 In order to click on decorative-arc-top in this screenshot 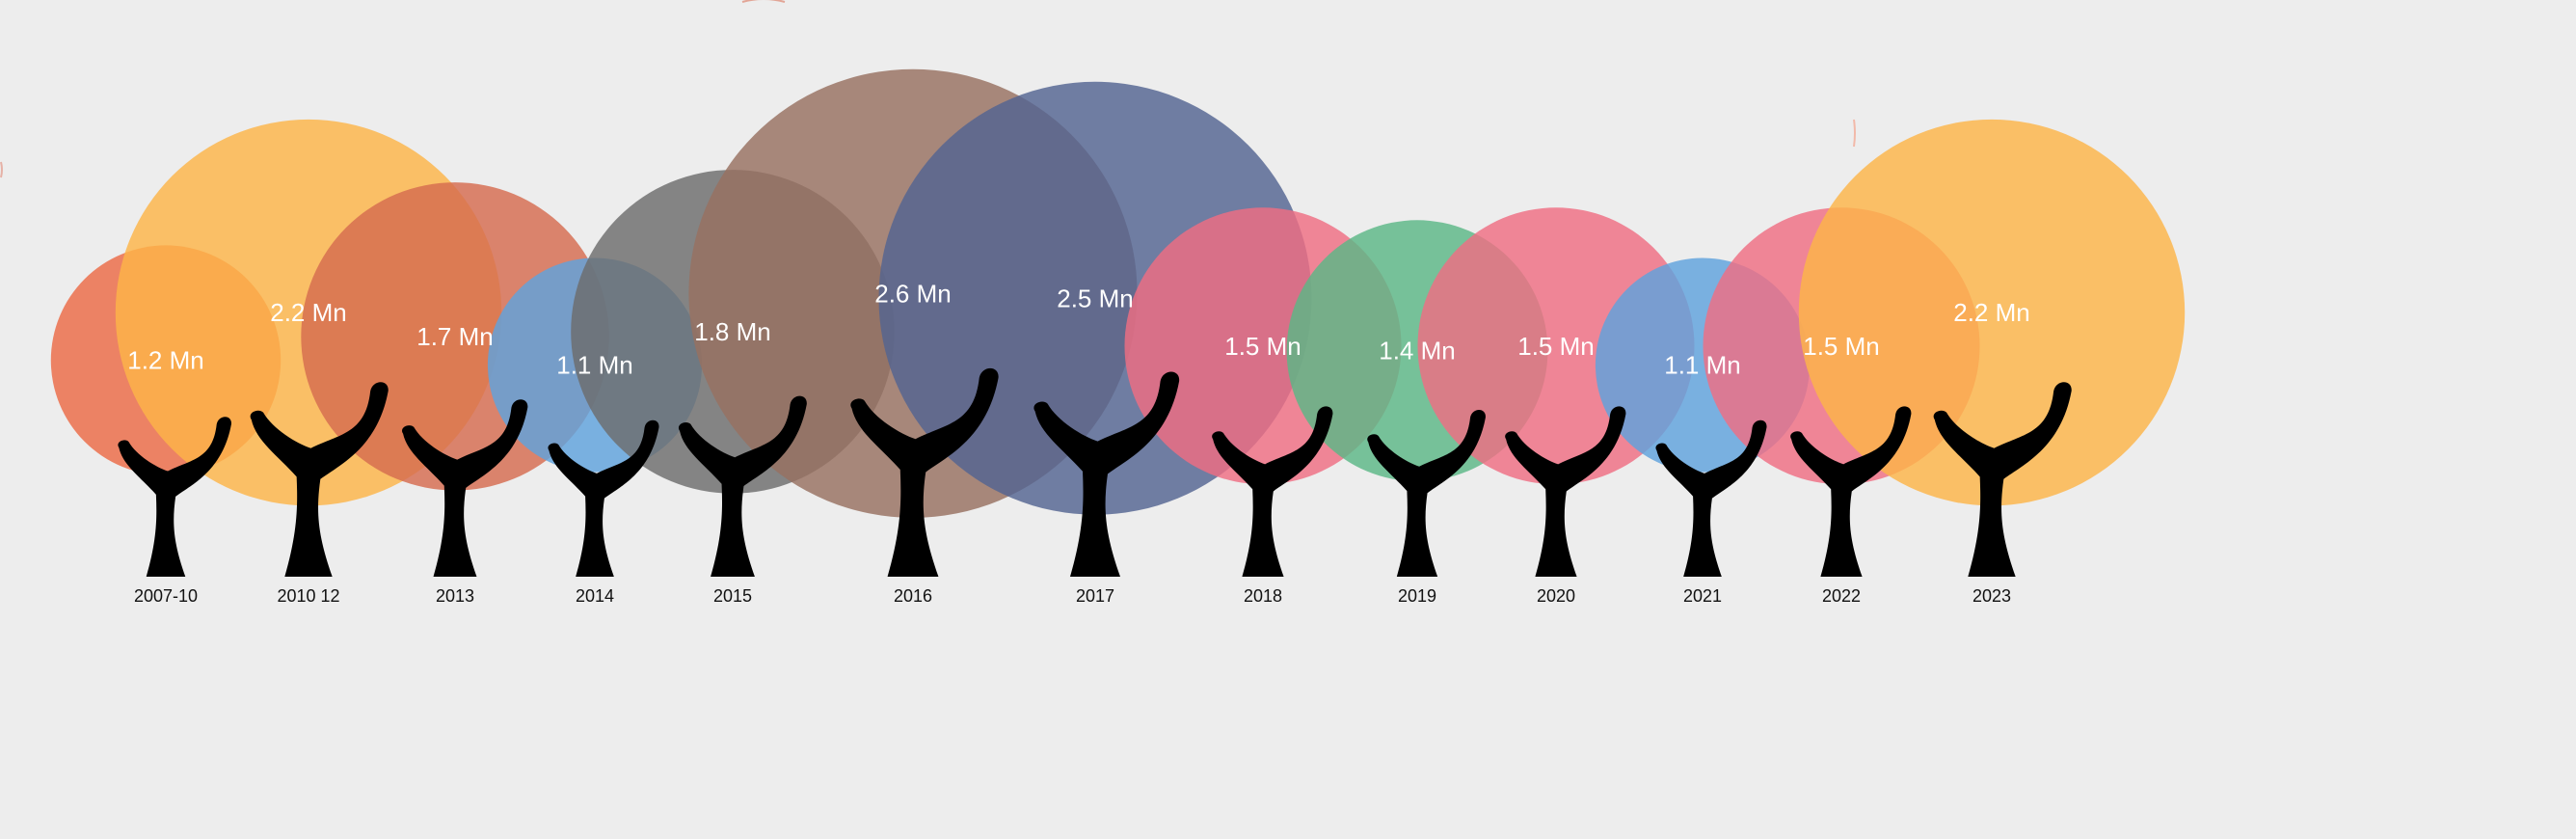, I will do `click(764, 2)`.